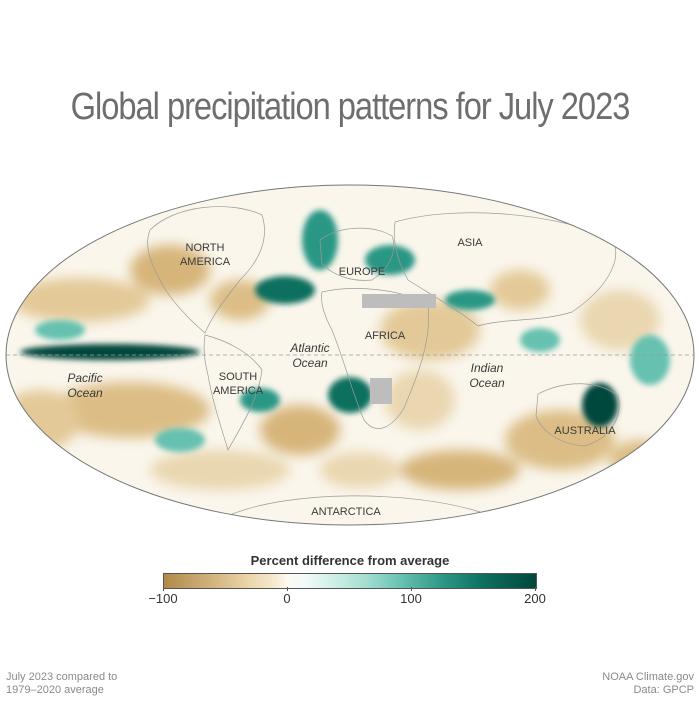 This screenshot has height=705, width=700. Describe the element at coordinates (357, 254) in the screenshot. I see `europe-outline` at that location.